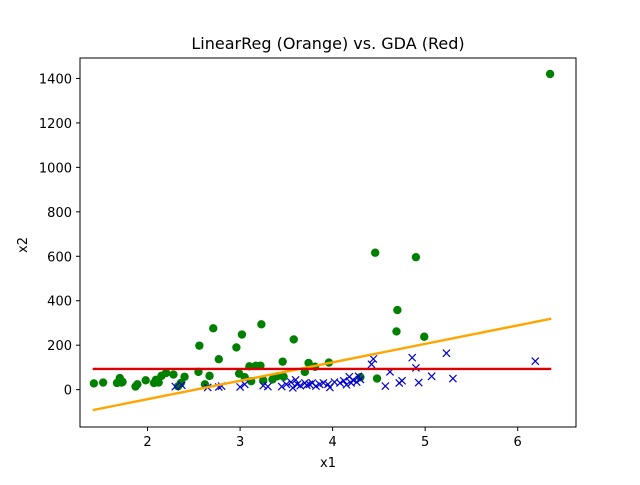 Image resolution: width=640 pixels, height=485 pixels. I want to click on x-tick-label: 2, so click(147, 442).